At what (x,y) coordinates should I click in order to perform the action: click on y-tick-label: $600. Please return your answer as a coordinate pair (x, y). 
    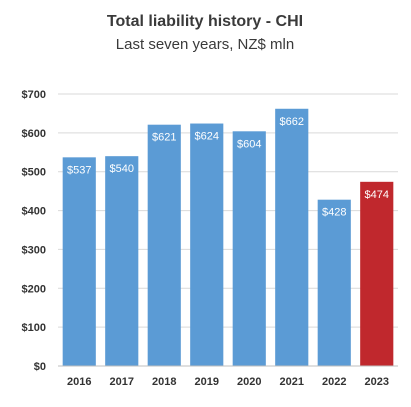
    Looking at the image, I should click on (34, 134).